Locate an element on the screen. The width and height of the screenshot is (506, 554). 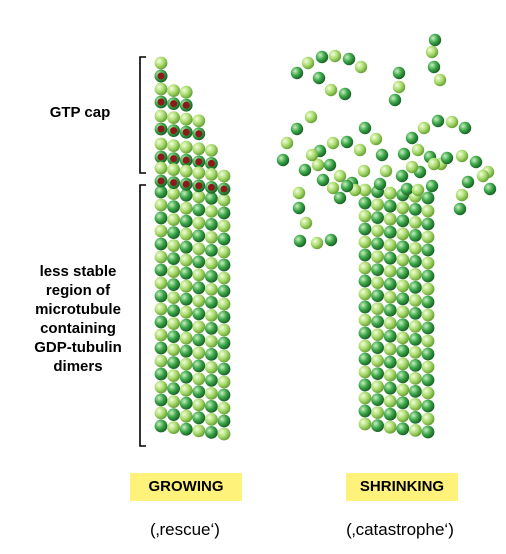
gdp-region-bracket is located at coordinates (142, 315).